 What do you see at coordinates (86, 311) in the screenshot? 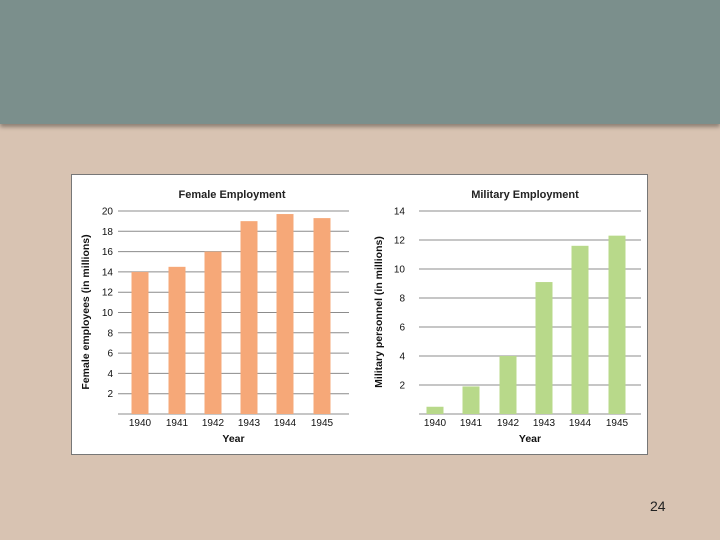
I see `y-axis-title: Female employees (in millions)` at bounding box center [86, 311].